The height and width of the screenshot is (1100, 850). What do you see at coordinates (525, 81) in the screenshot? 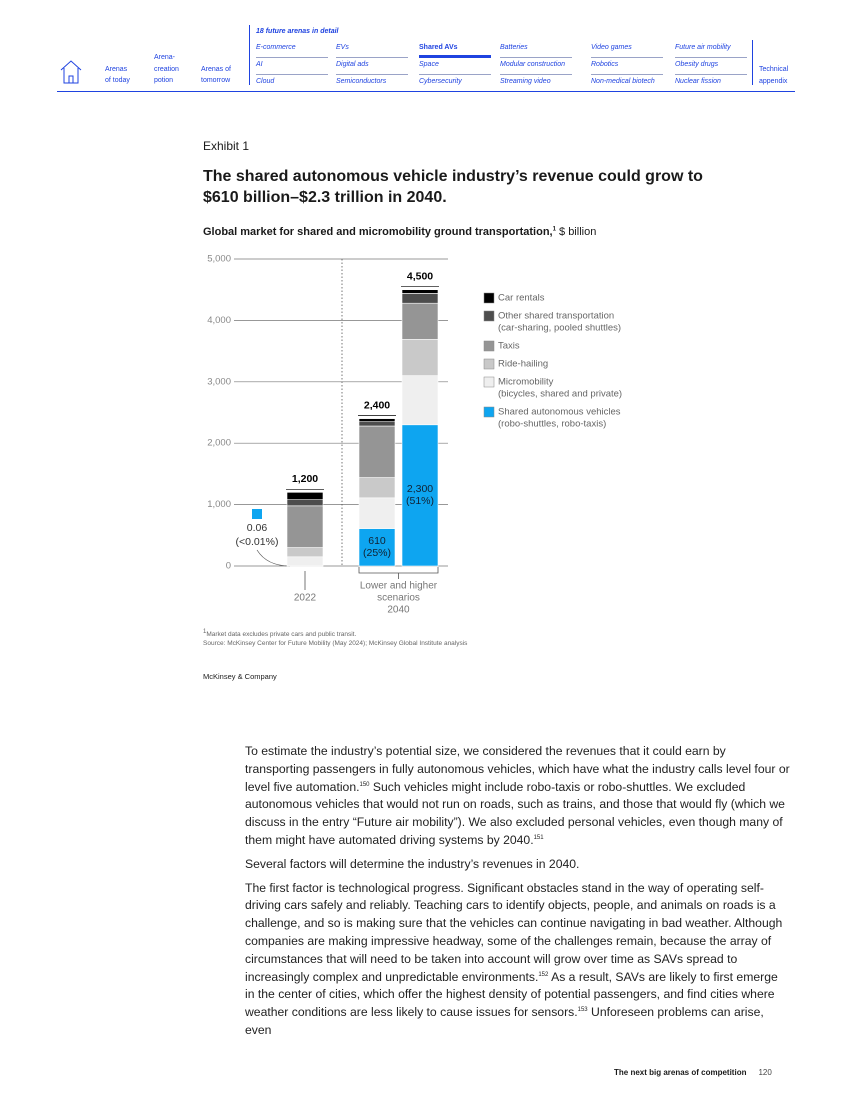
I see `nav-arena: Streaming video` at bounding box center [525, 81].